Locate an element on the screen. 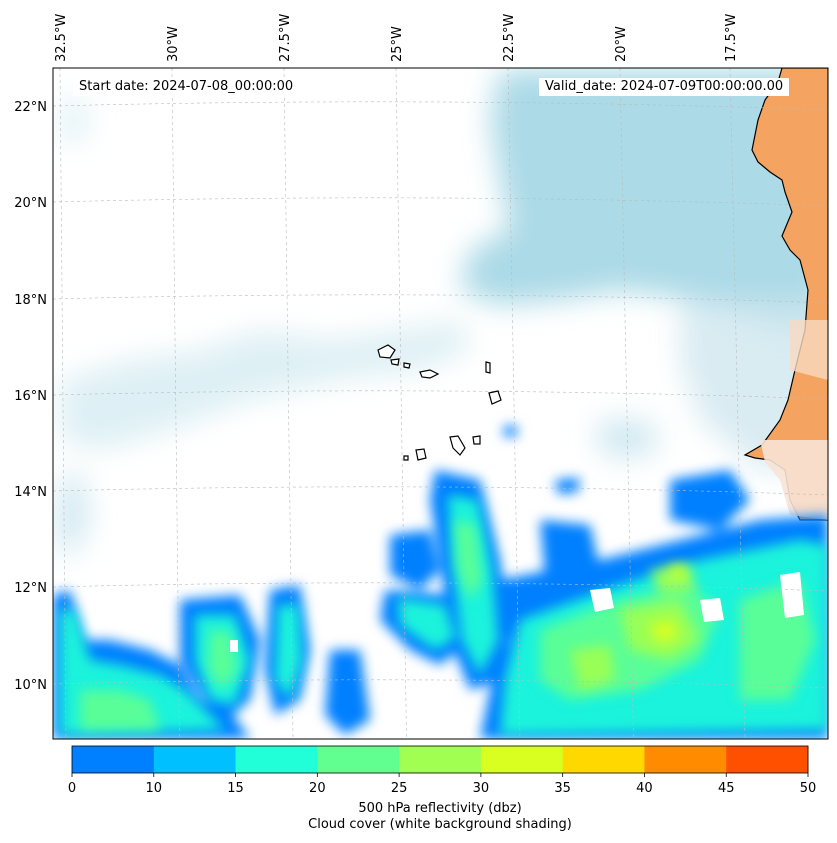  colorbar-tick-label: 10 is located at coordinates (154, 788).